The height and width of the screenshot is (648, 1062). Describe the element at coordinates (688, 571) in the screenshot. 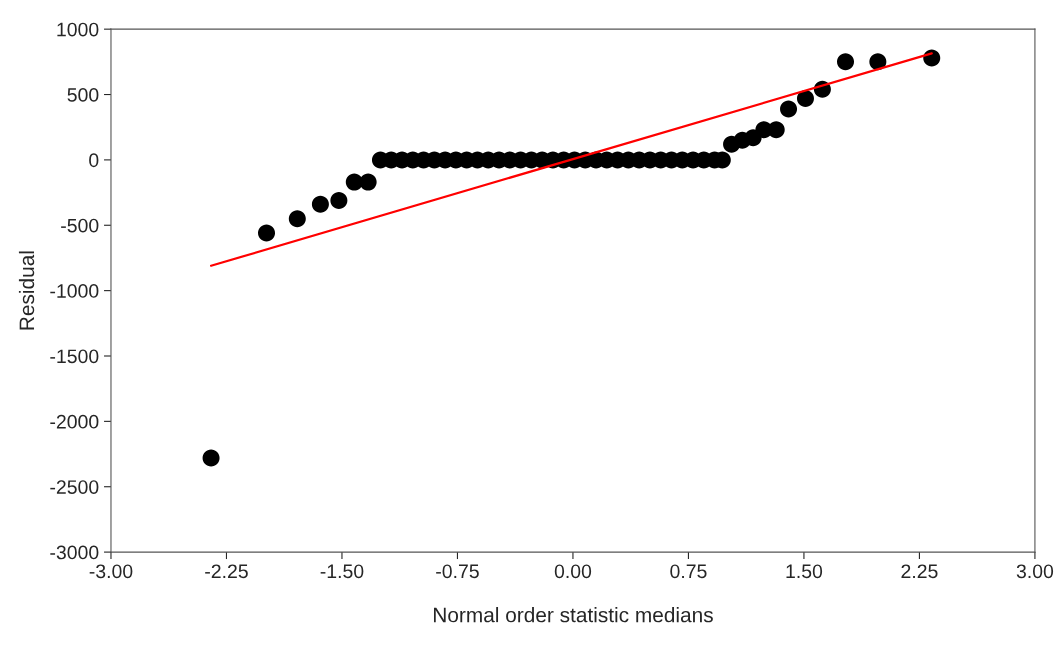

I see `x-tick-label: 0.75` at that location.